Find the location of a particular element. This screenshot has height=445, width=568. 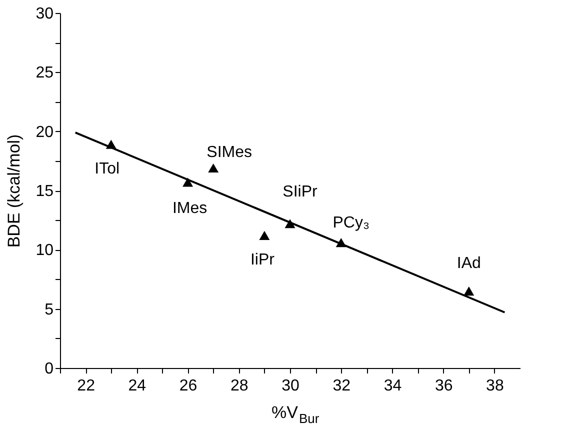

x-tick-label: 28 is located at coordinates (239, 386).